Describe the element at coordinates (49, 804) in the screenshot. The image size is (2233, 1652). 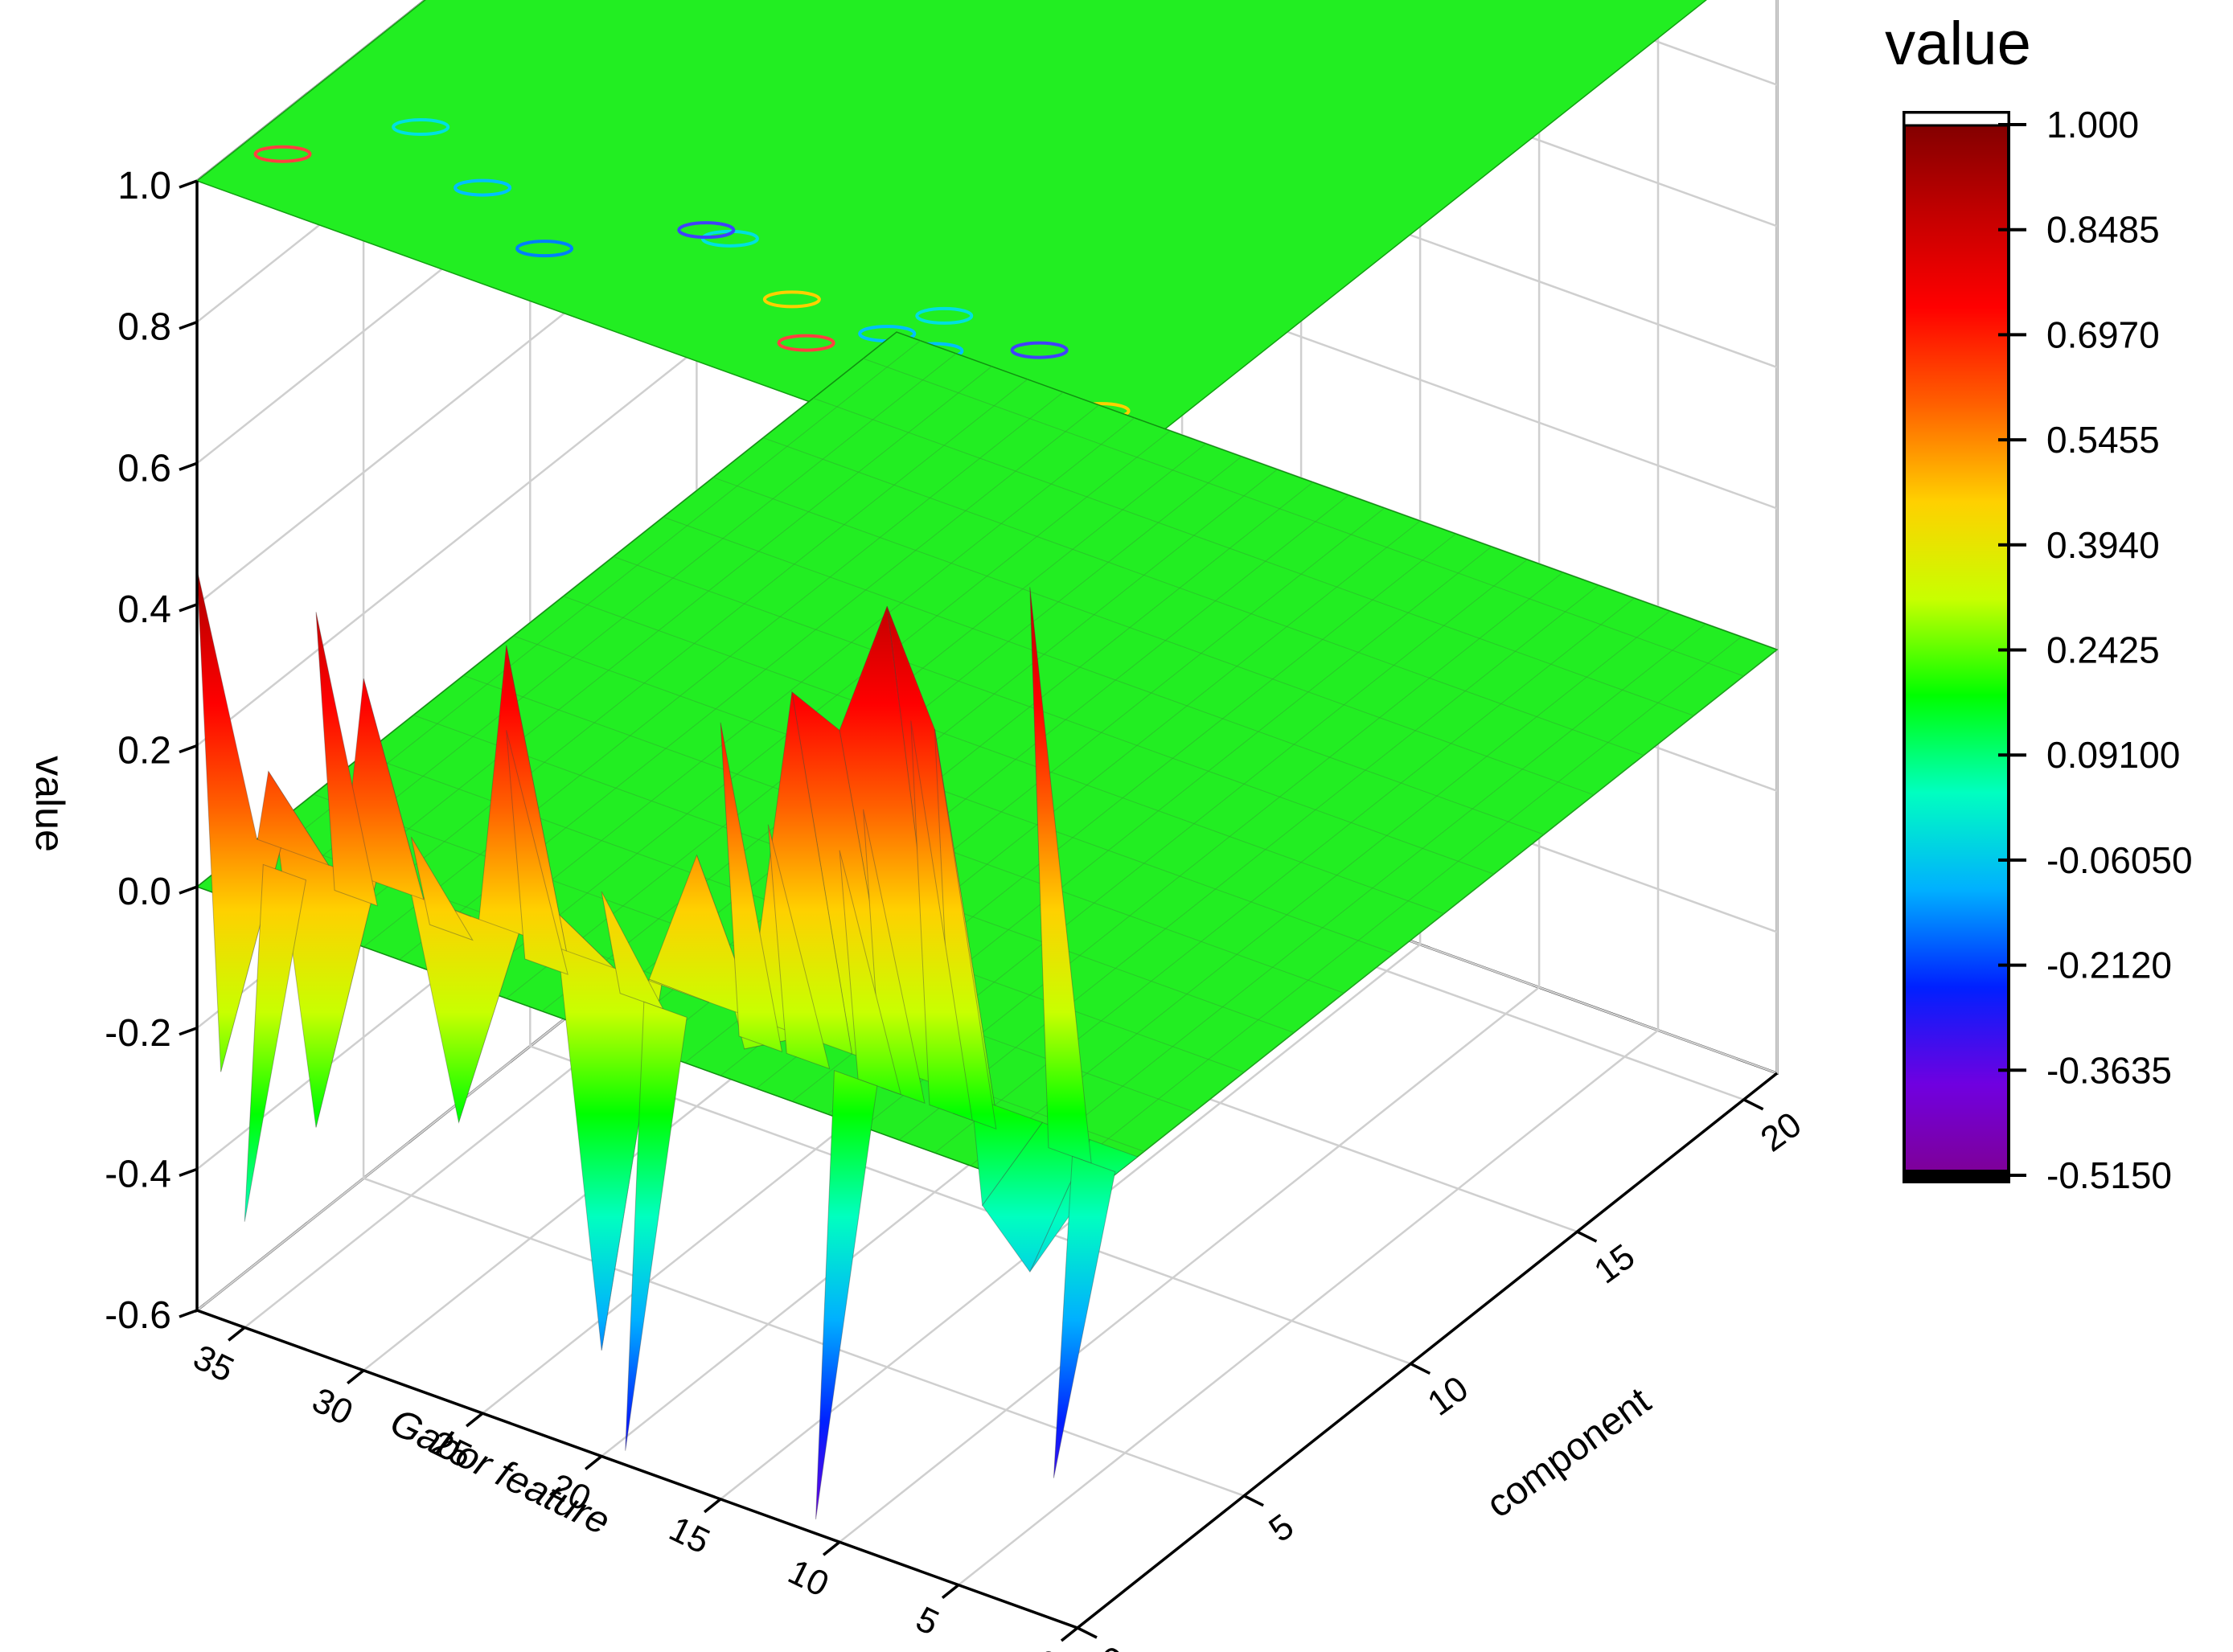
I see `z-axis-label: value` at that location.